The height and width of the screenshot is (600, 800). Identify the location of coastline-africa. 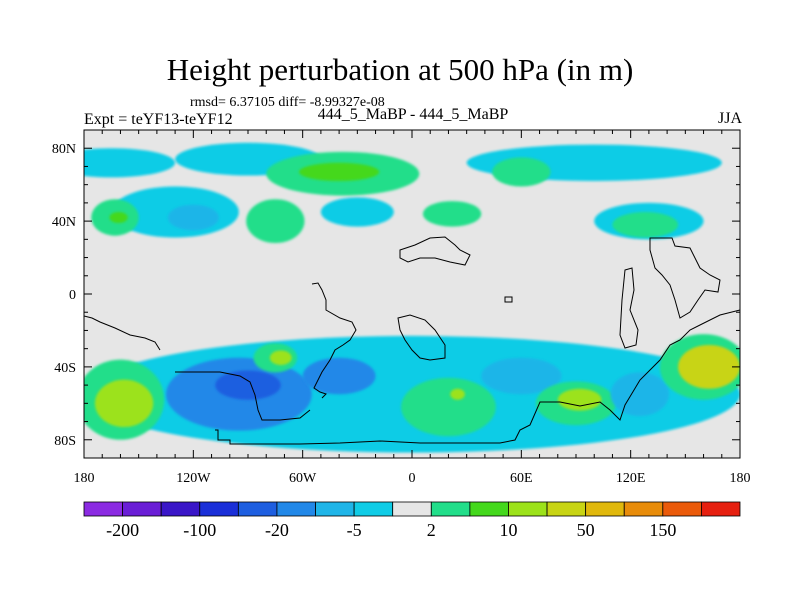
(421, 337).